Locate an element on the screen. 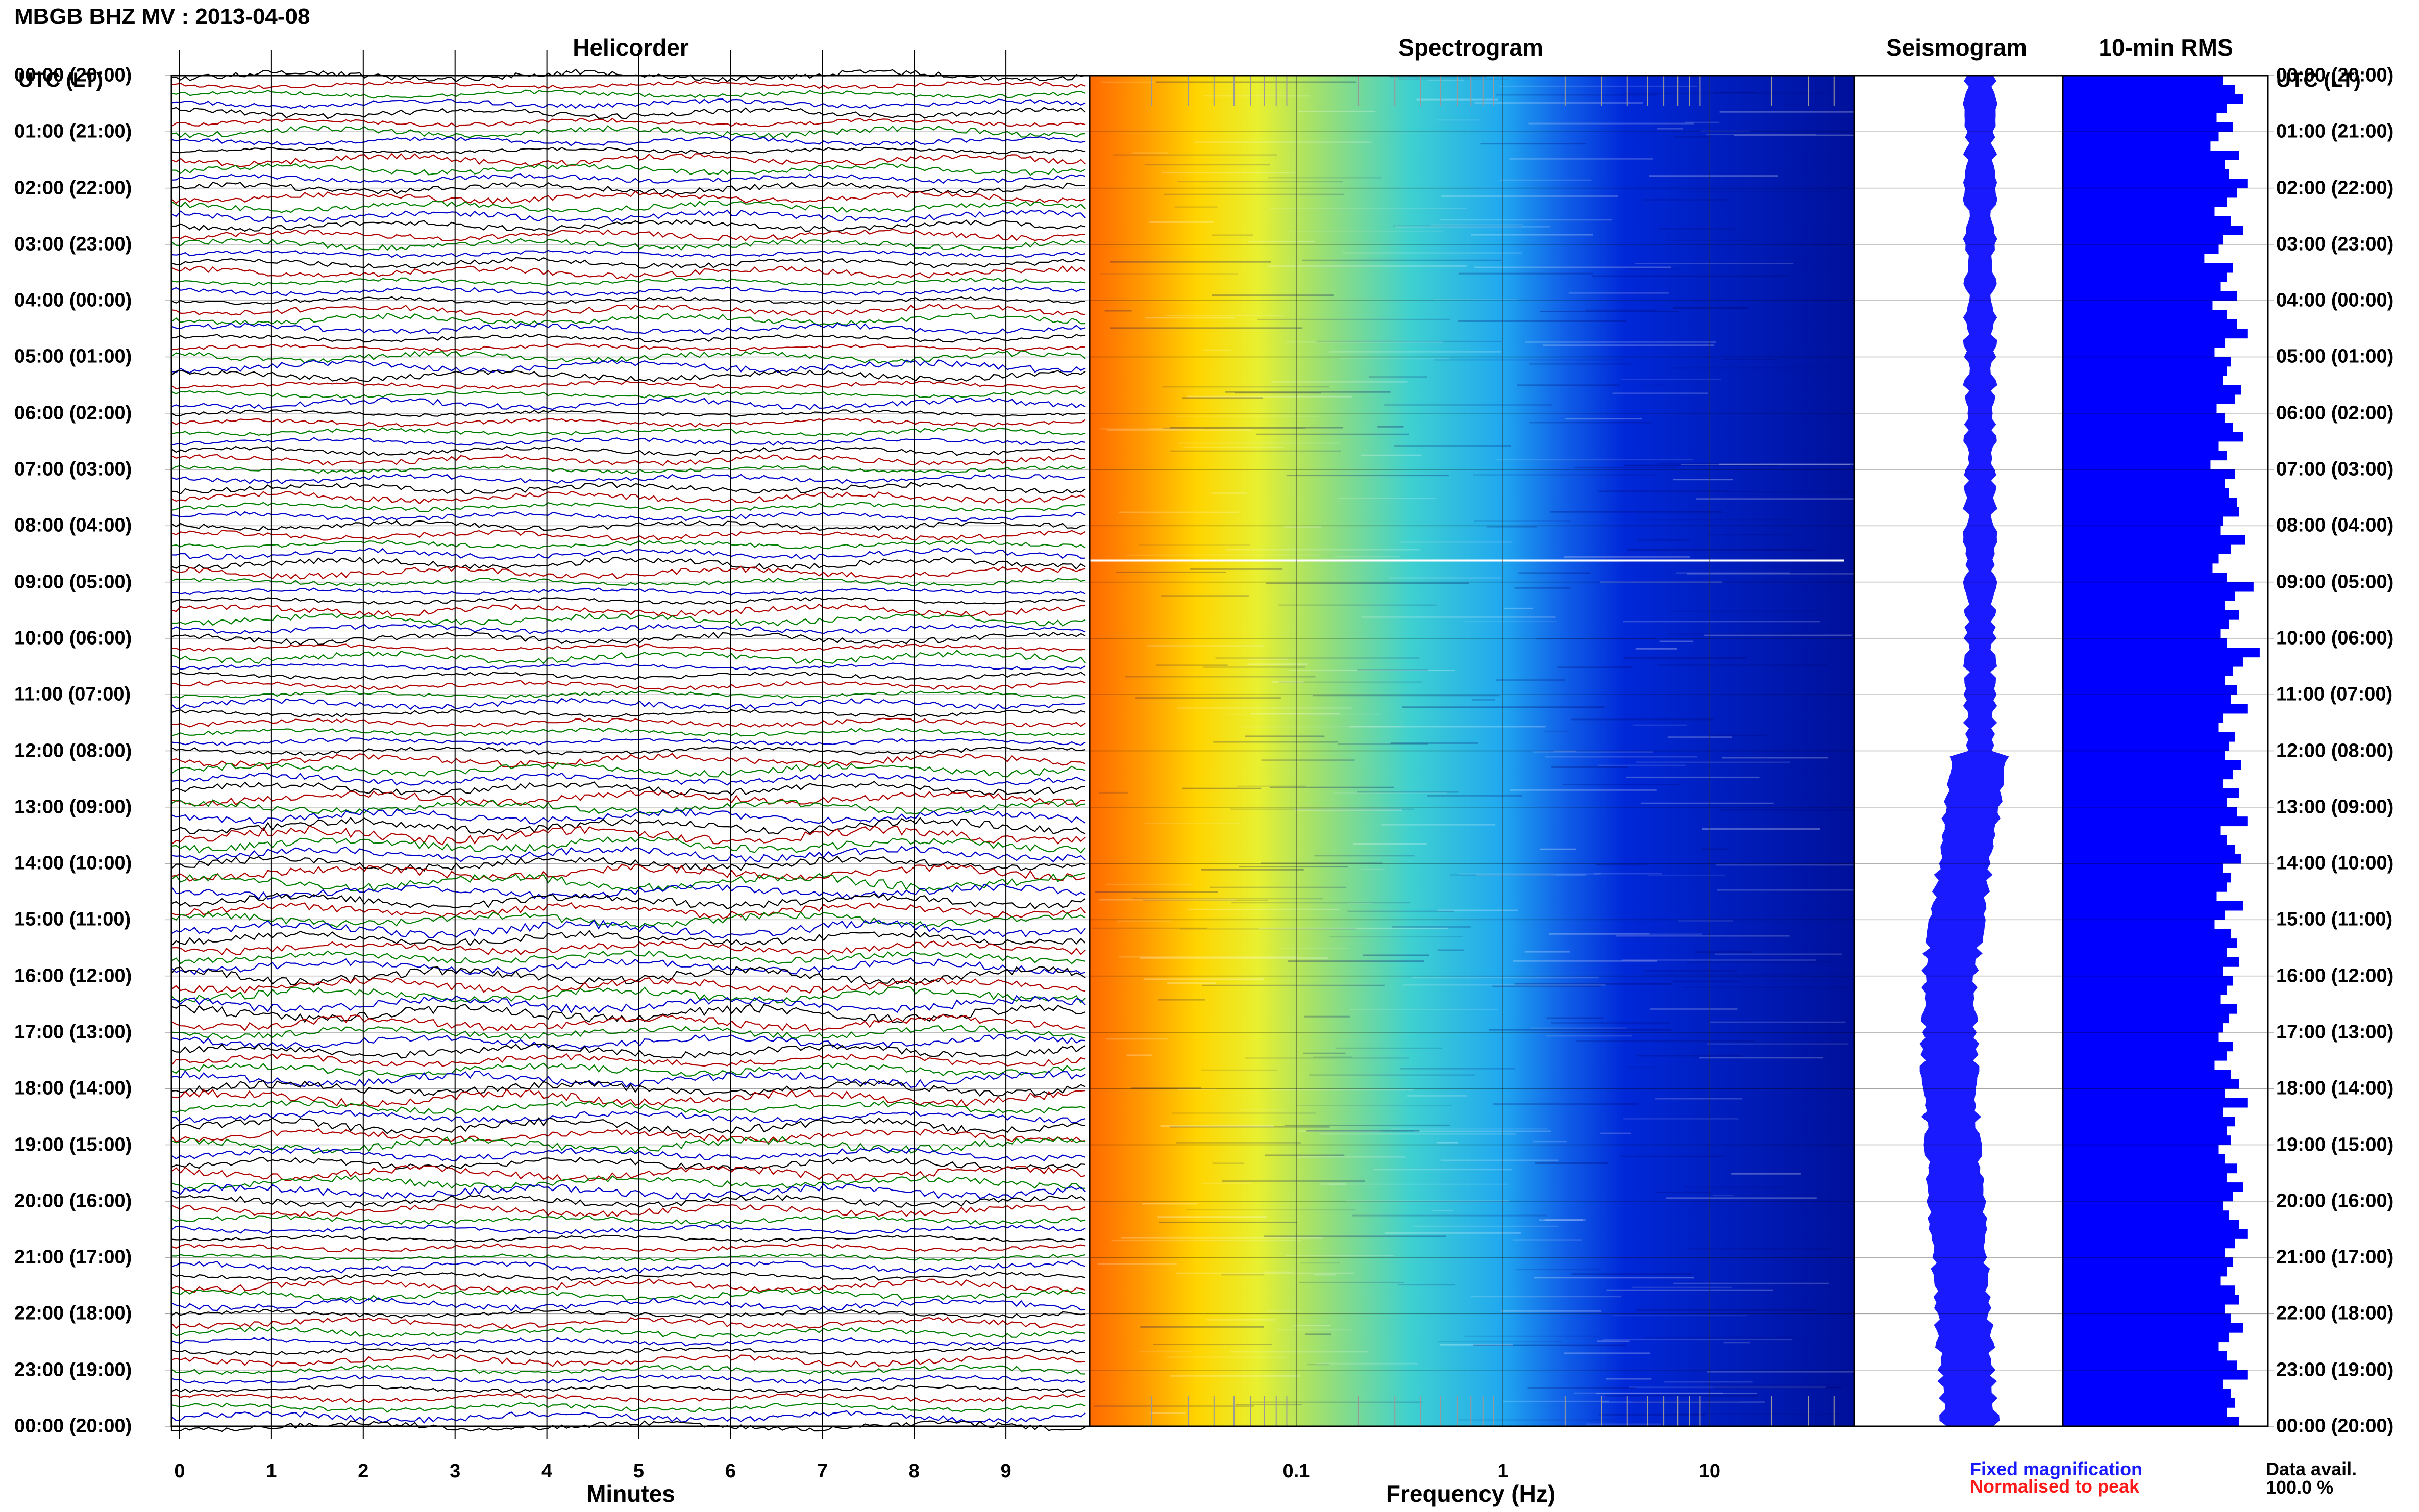 This screenshot has width=2419, height=1512. time-label-left: 06:00 (02:00) is located at coordinates (73, 413).